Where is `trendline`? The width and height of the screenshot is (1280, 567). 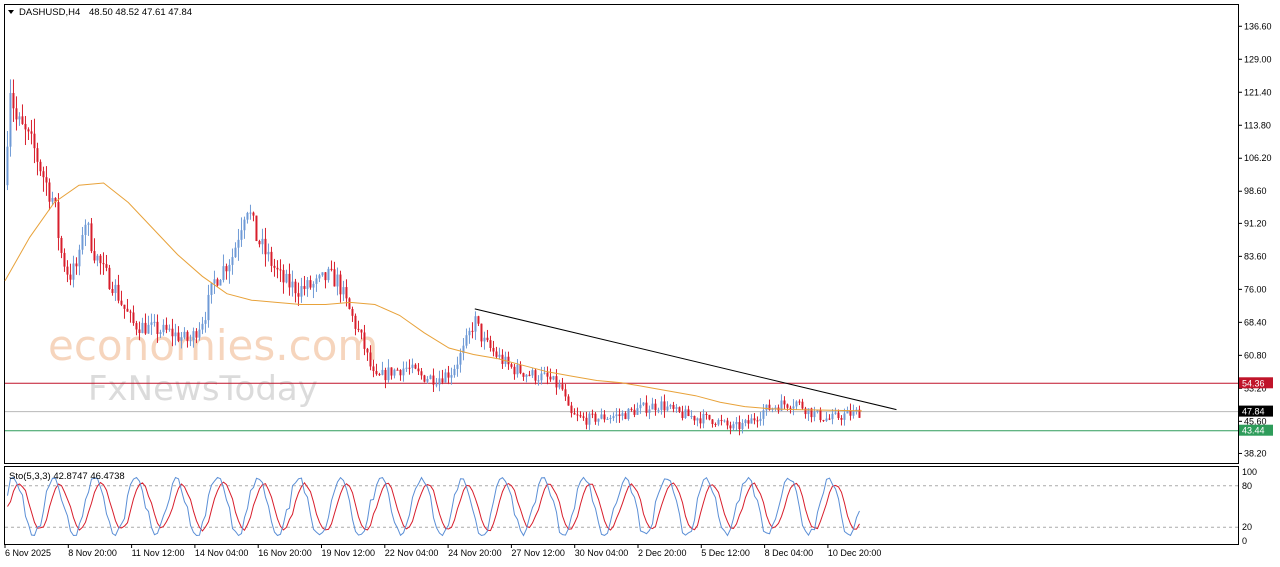 trendline is located at coordinates (685, 359).